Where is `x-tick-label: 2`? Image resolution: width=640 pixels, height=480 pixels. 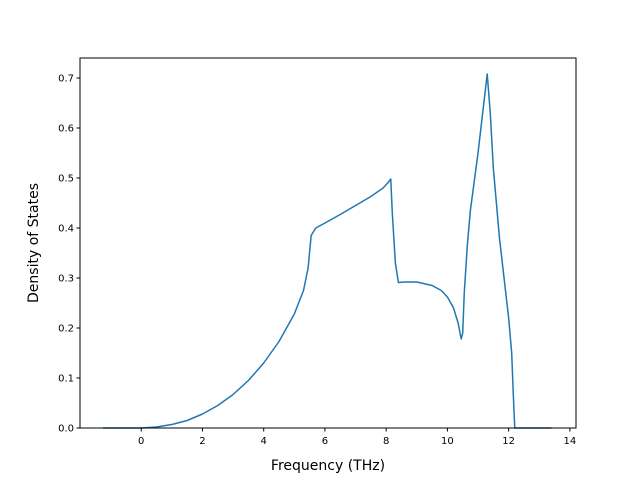
x-tick-label: 2 is located at coordinates (202, 441).